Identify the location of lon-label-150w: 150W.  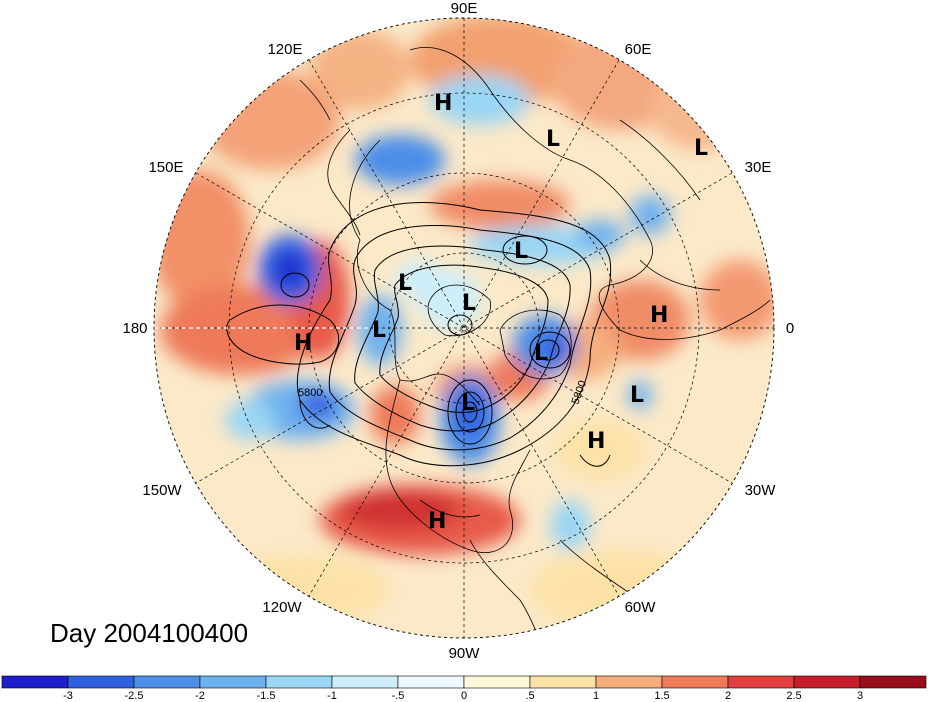
(162, 490).